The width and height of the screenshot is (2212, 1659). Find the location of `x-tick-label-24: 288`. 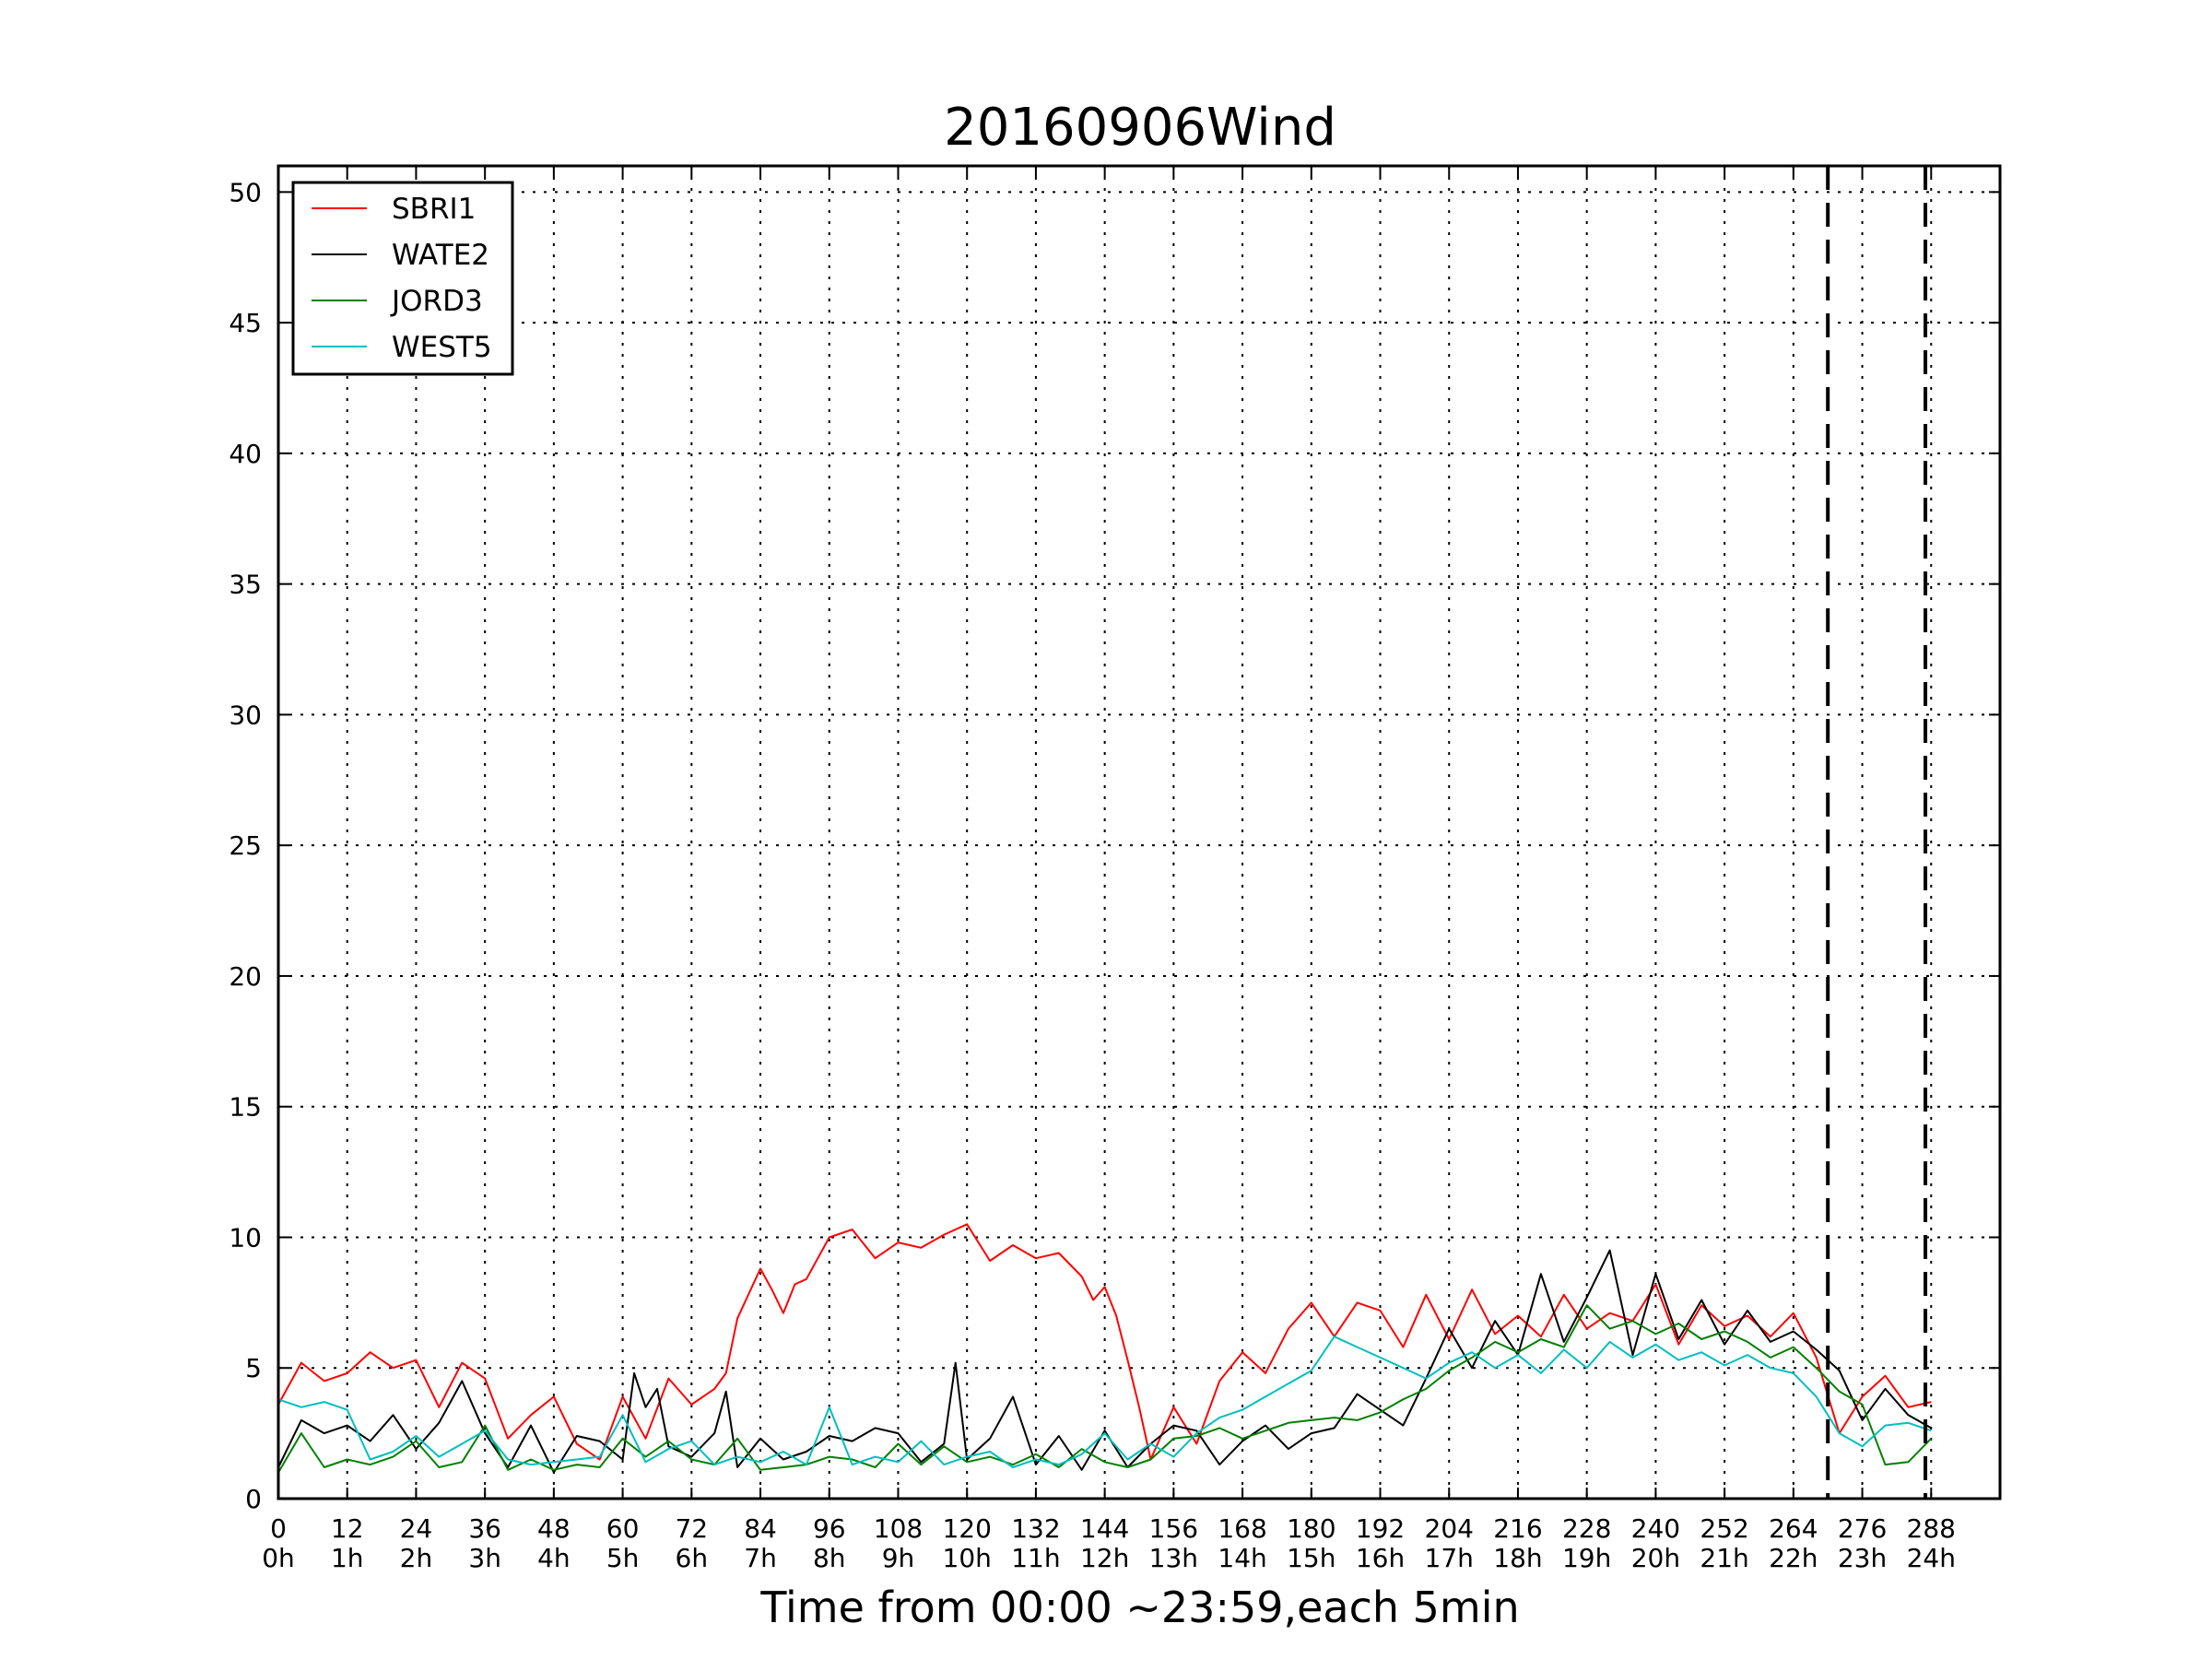

x-tick-label-24: 288 is located at coordinates (1931, 1528).